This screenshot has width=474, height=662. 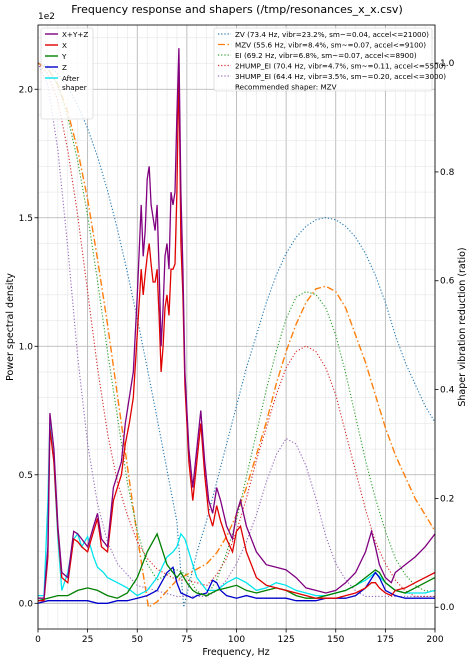 I want to click on psd-legend-label: X, so click(x=64, y=45).